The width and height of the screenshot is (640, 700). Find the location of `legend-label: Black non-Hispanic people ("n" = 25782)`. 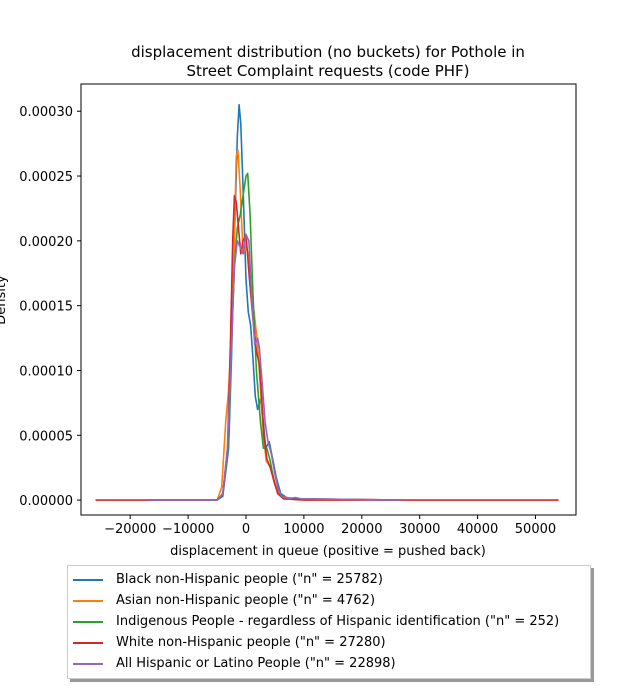

legend-label: Black non-Hispanic people ("n" = 25782) is located at coordinates (249, 579).